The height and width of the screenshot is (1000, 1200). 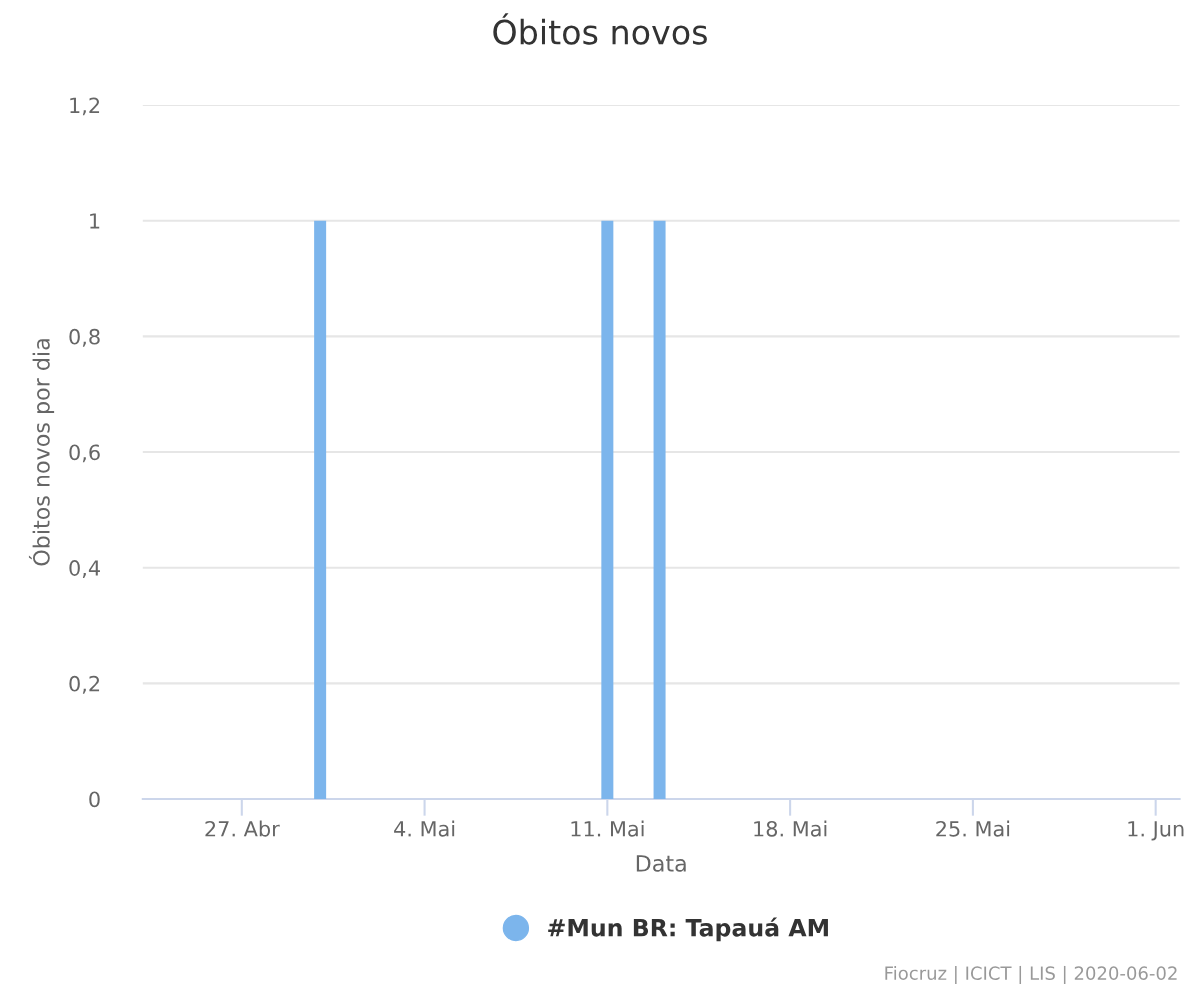 I want to click on y-tick-label: 1, so click(x=95, y=221).